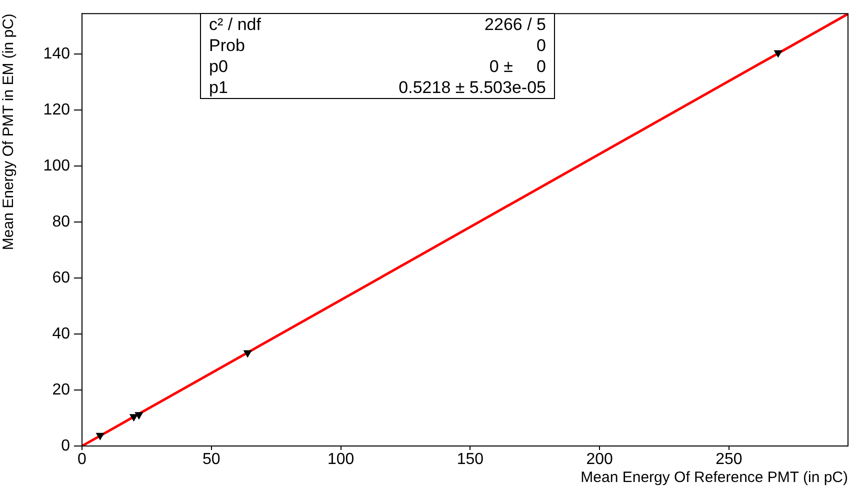 The image size is (854, 487). Describe the element at coordinates (235, 24) in the screenshot. I see `annotation: c² / ndf` at that location.